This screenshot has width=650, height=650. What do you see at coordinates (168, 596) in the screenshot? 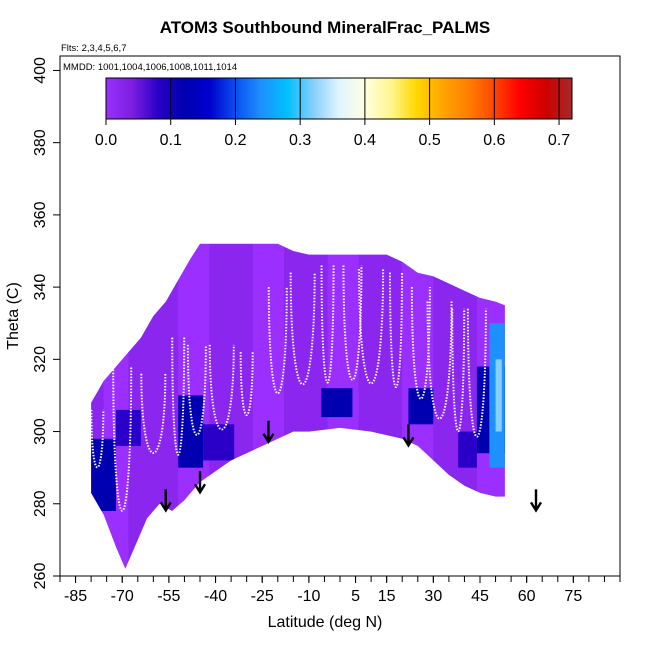
I see `x-tick-label: -55` at bounding box center [168, 596].